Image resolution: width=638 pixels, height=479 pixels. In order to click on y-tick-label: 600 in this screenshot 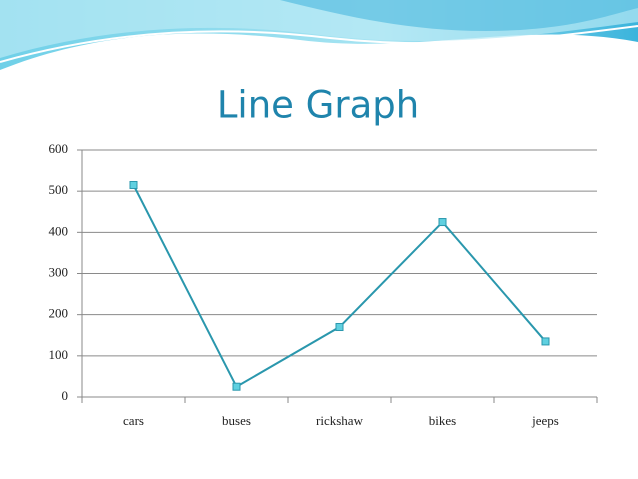, I will do `click(59, 148)`.